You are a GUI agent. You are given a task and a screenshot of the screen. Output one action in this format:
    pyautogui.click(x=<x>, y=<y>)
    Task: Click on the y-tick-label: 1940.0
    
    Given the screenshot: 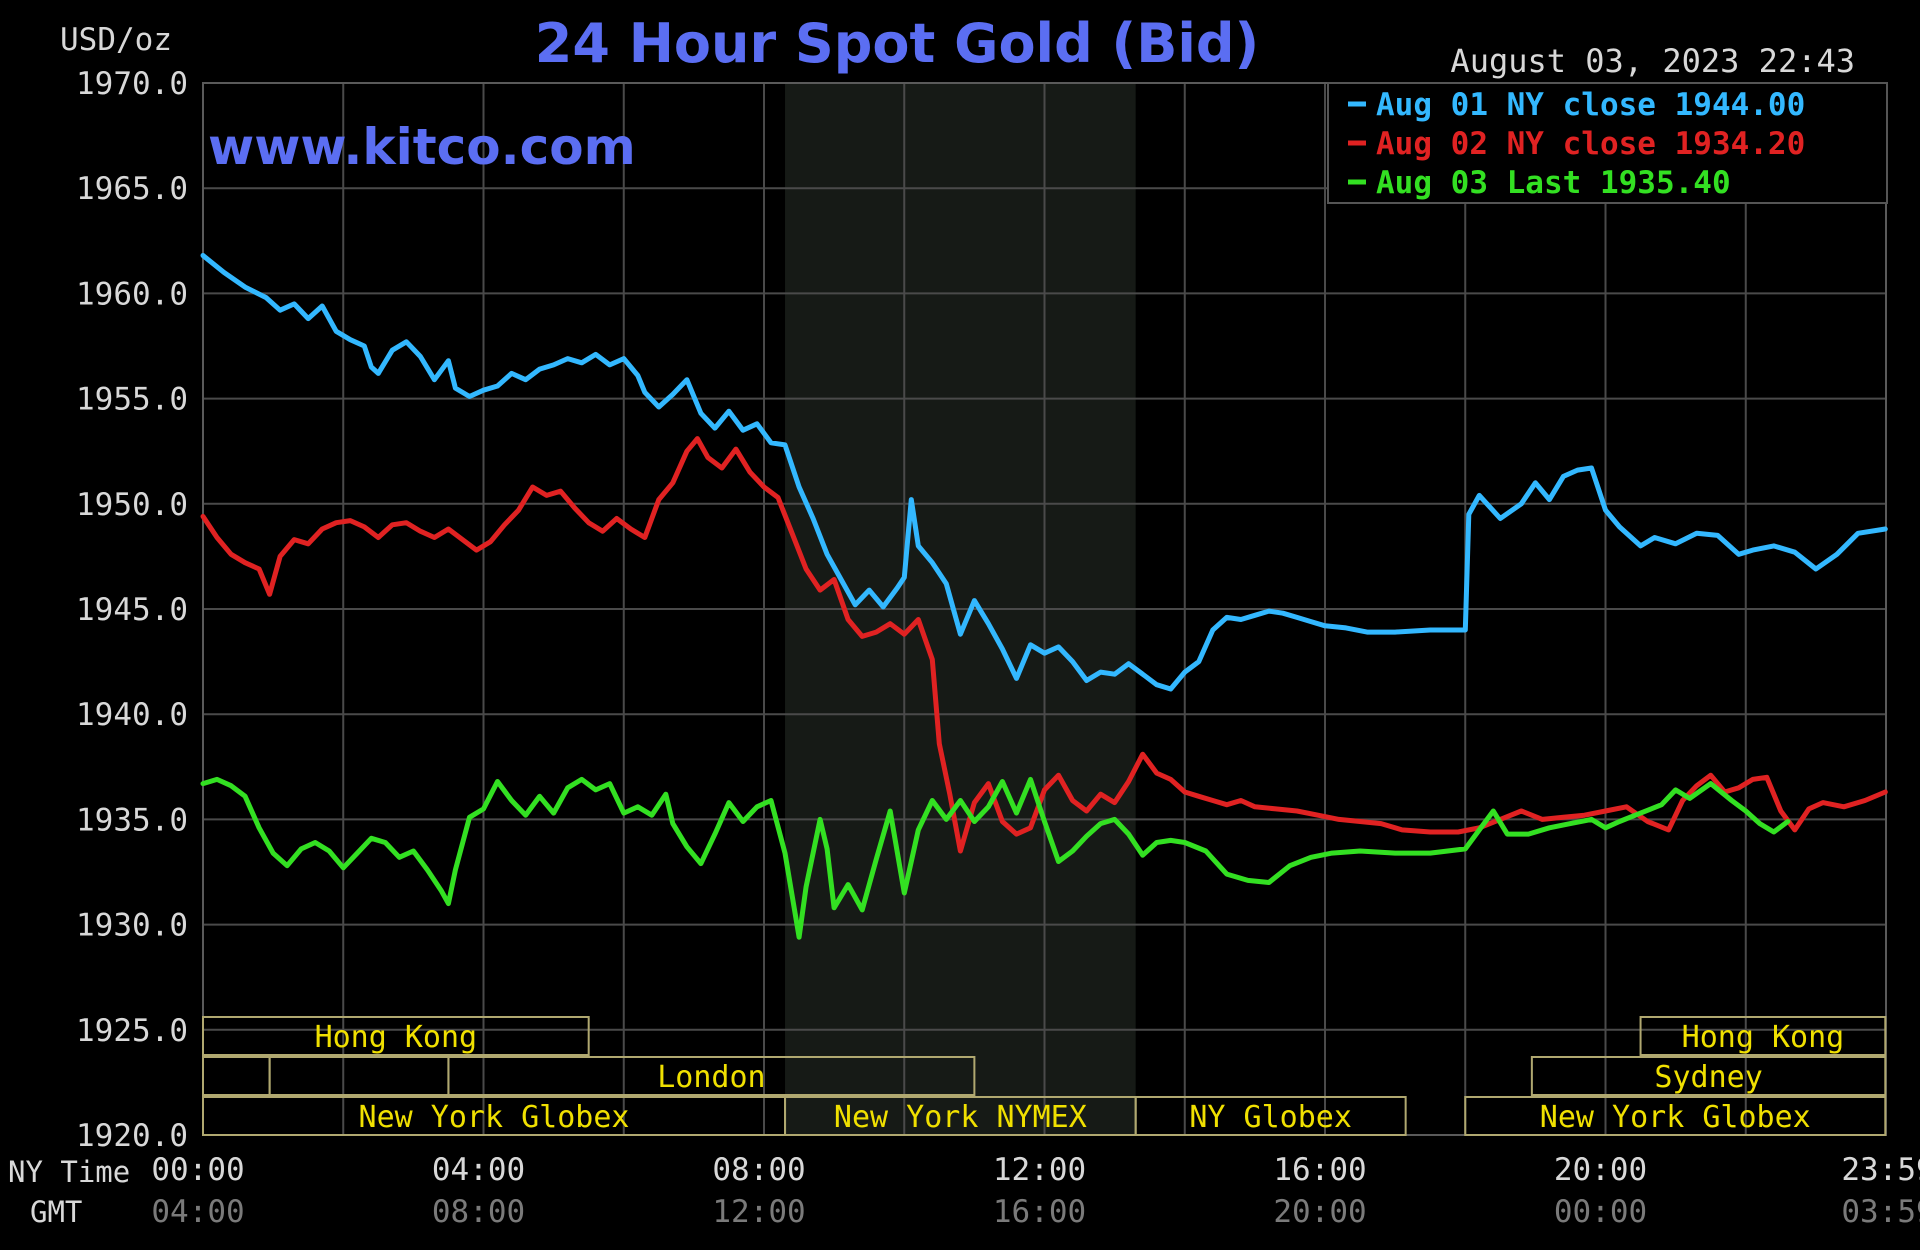 What is the action you would take?
    pyautogui.click(x=132, y=715)
    